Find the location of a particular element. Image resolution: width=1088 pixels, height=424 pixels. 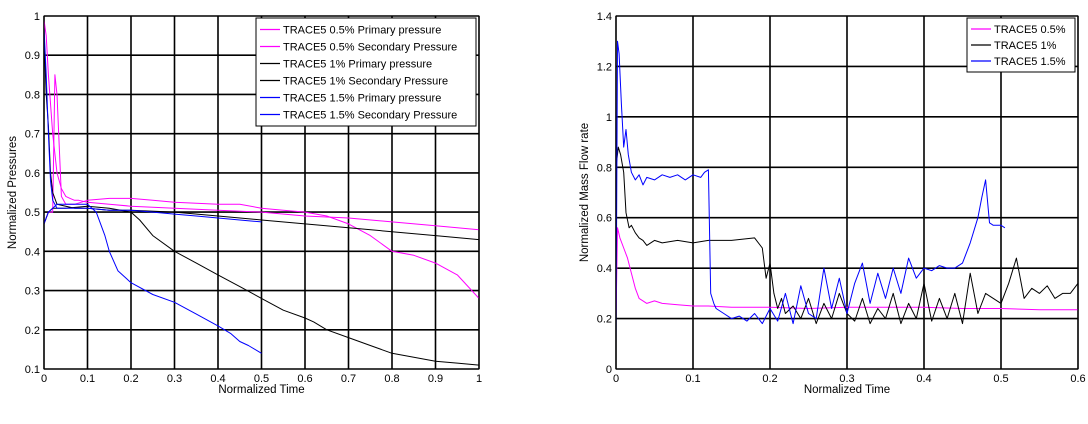

legend-entry: TRACE5 0.5% Primary pressure is located at coordinates (362, 31).